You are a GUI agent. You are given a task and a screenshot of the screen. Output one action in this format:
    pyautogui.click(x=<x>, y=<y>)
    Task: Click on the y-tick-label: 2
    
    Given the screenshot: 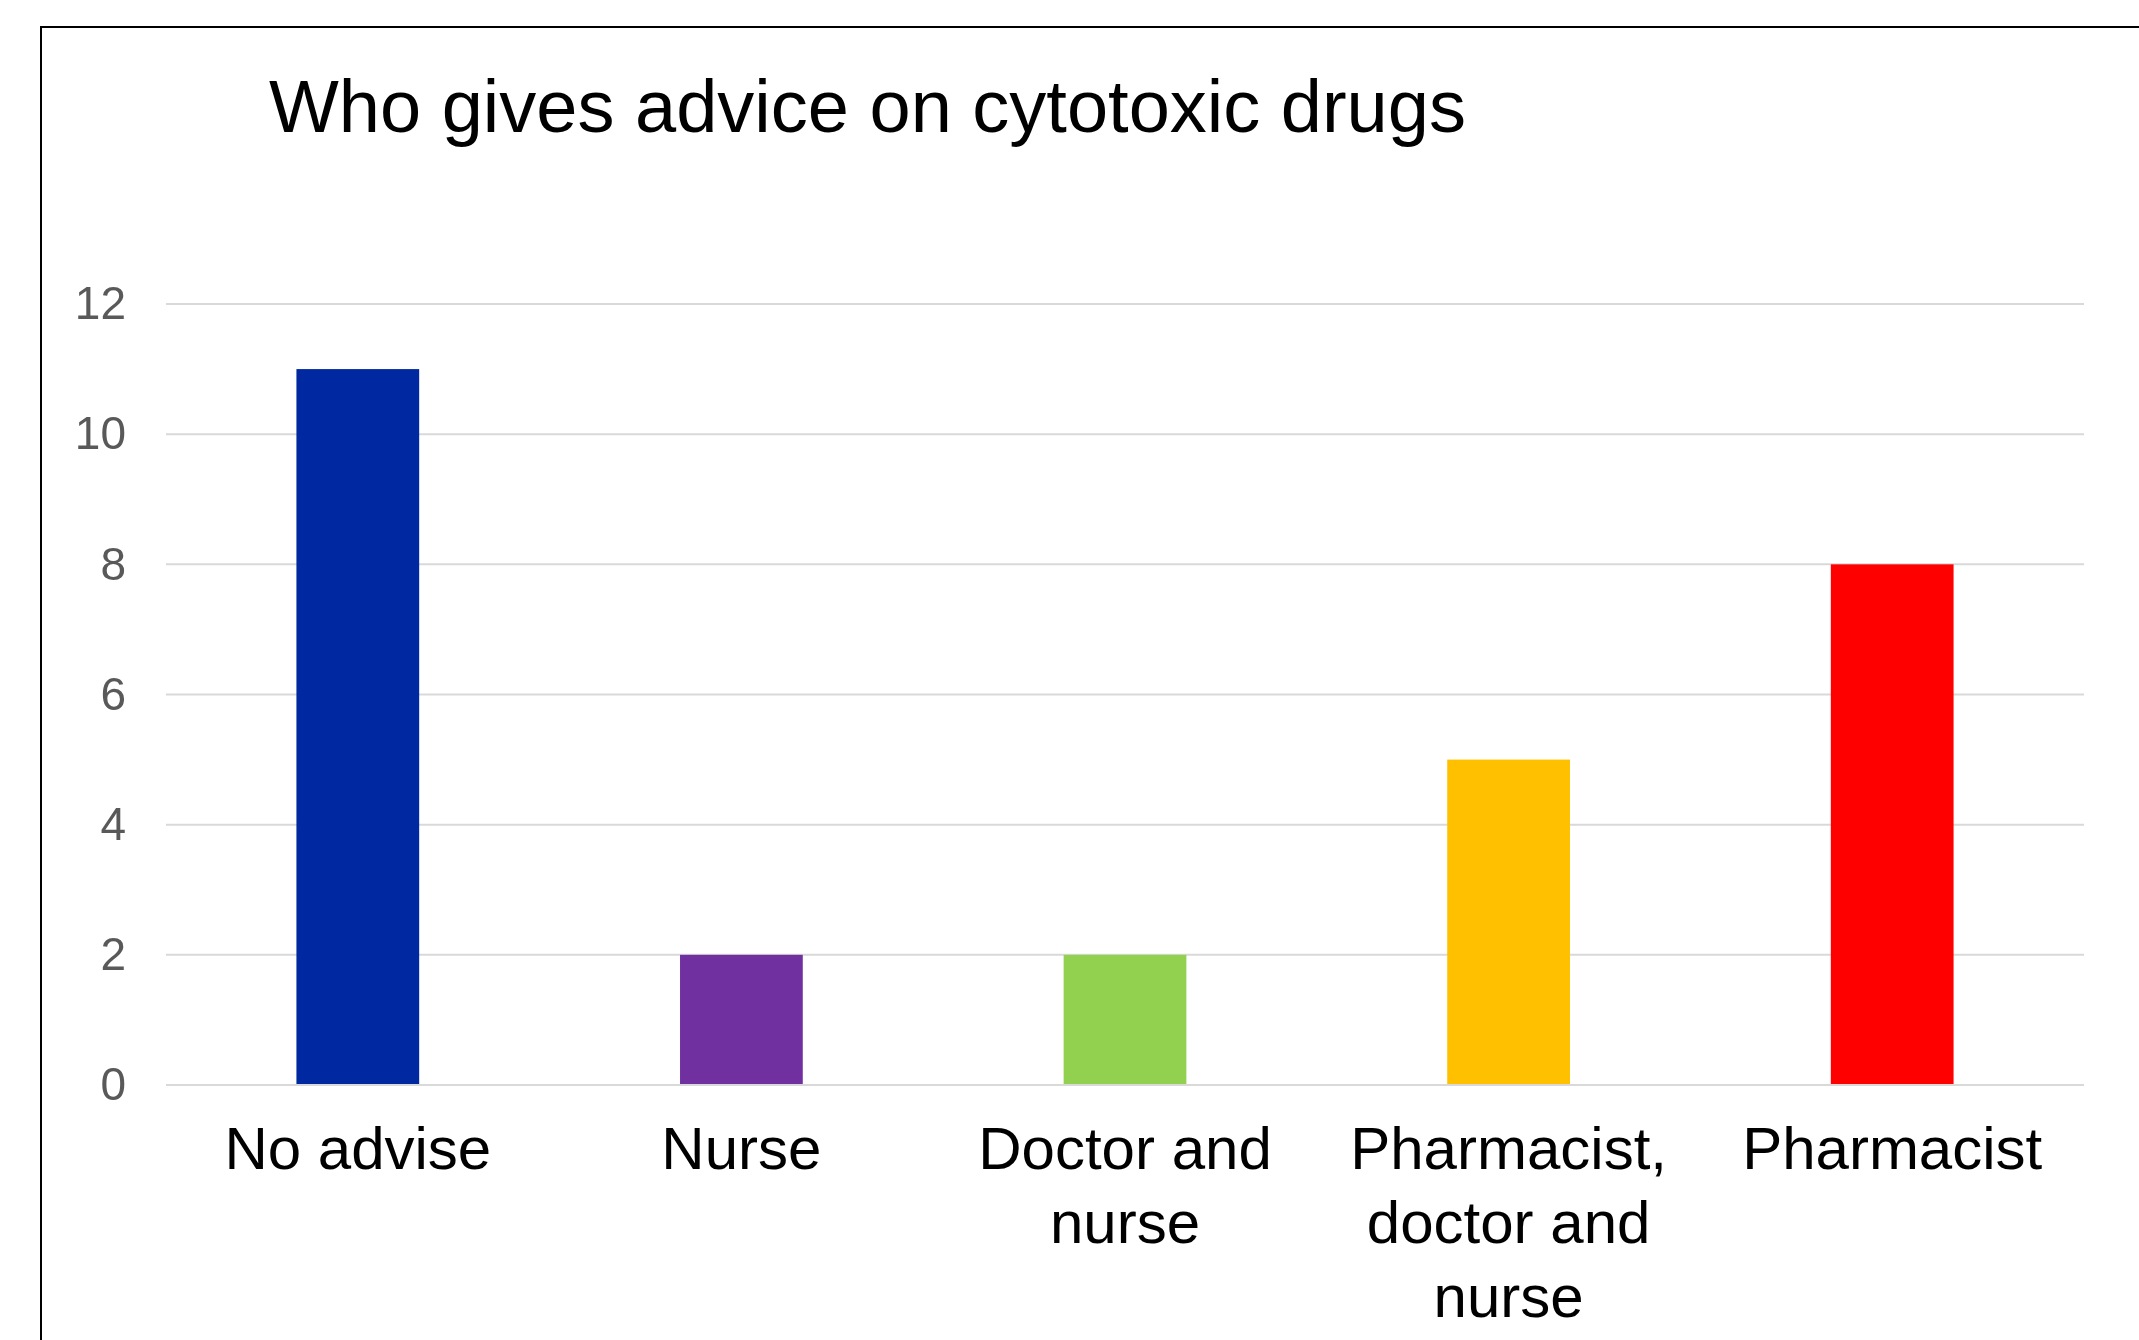 What is the action you would take?
    pyautogui.click(x=113, y=954)
    